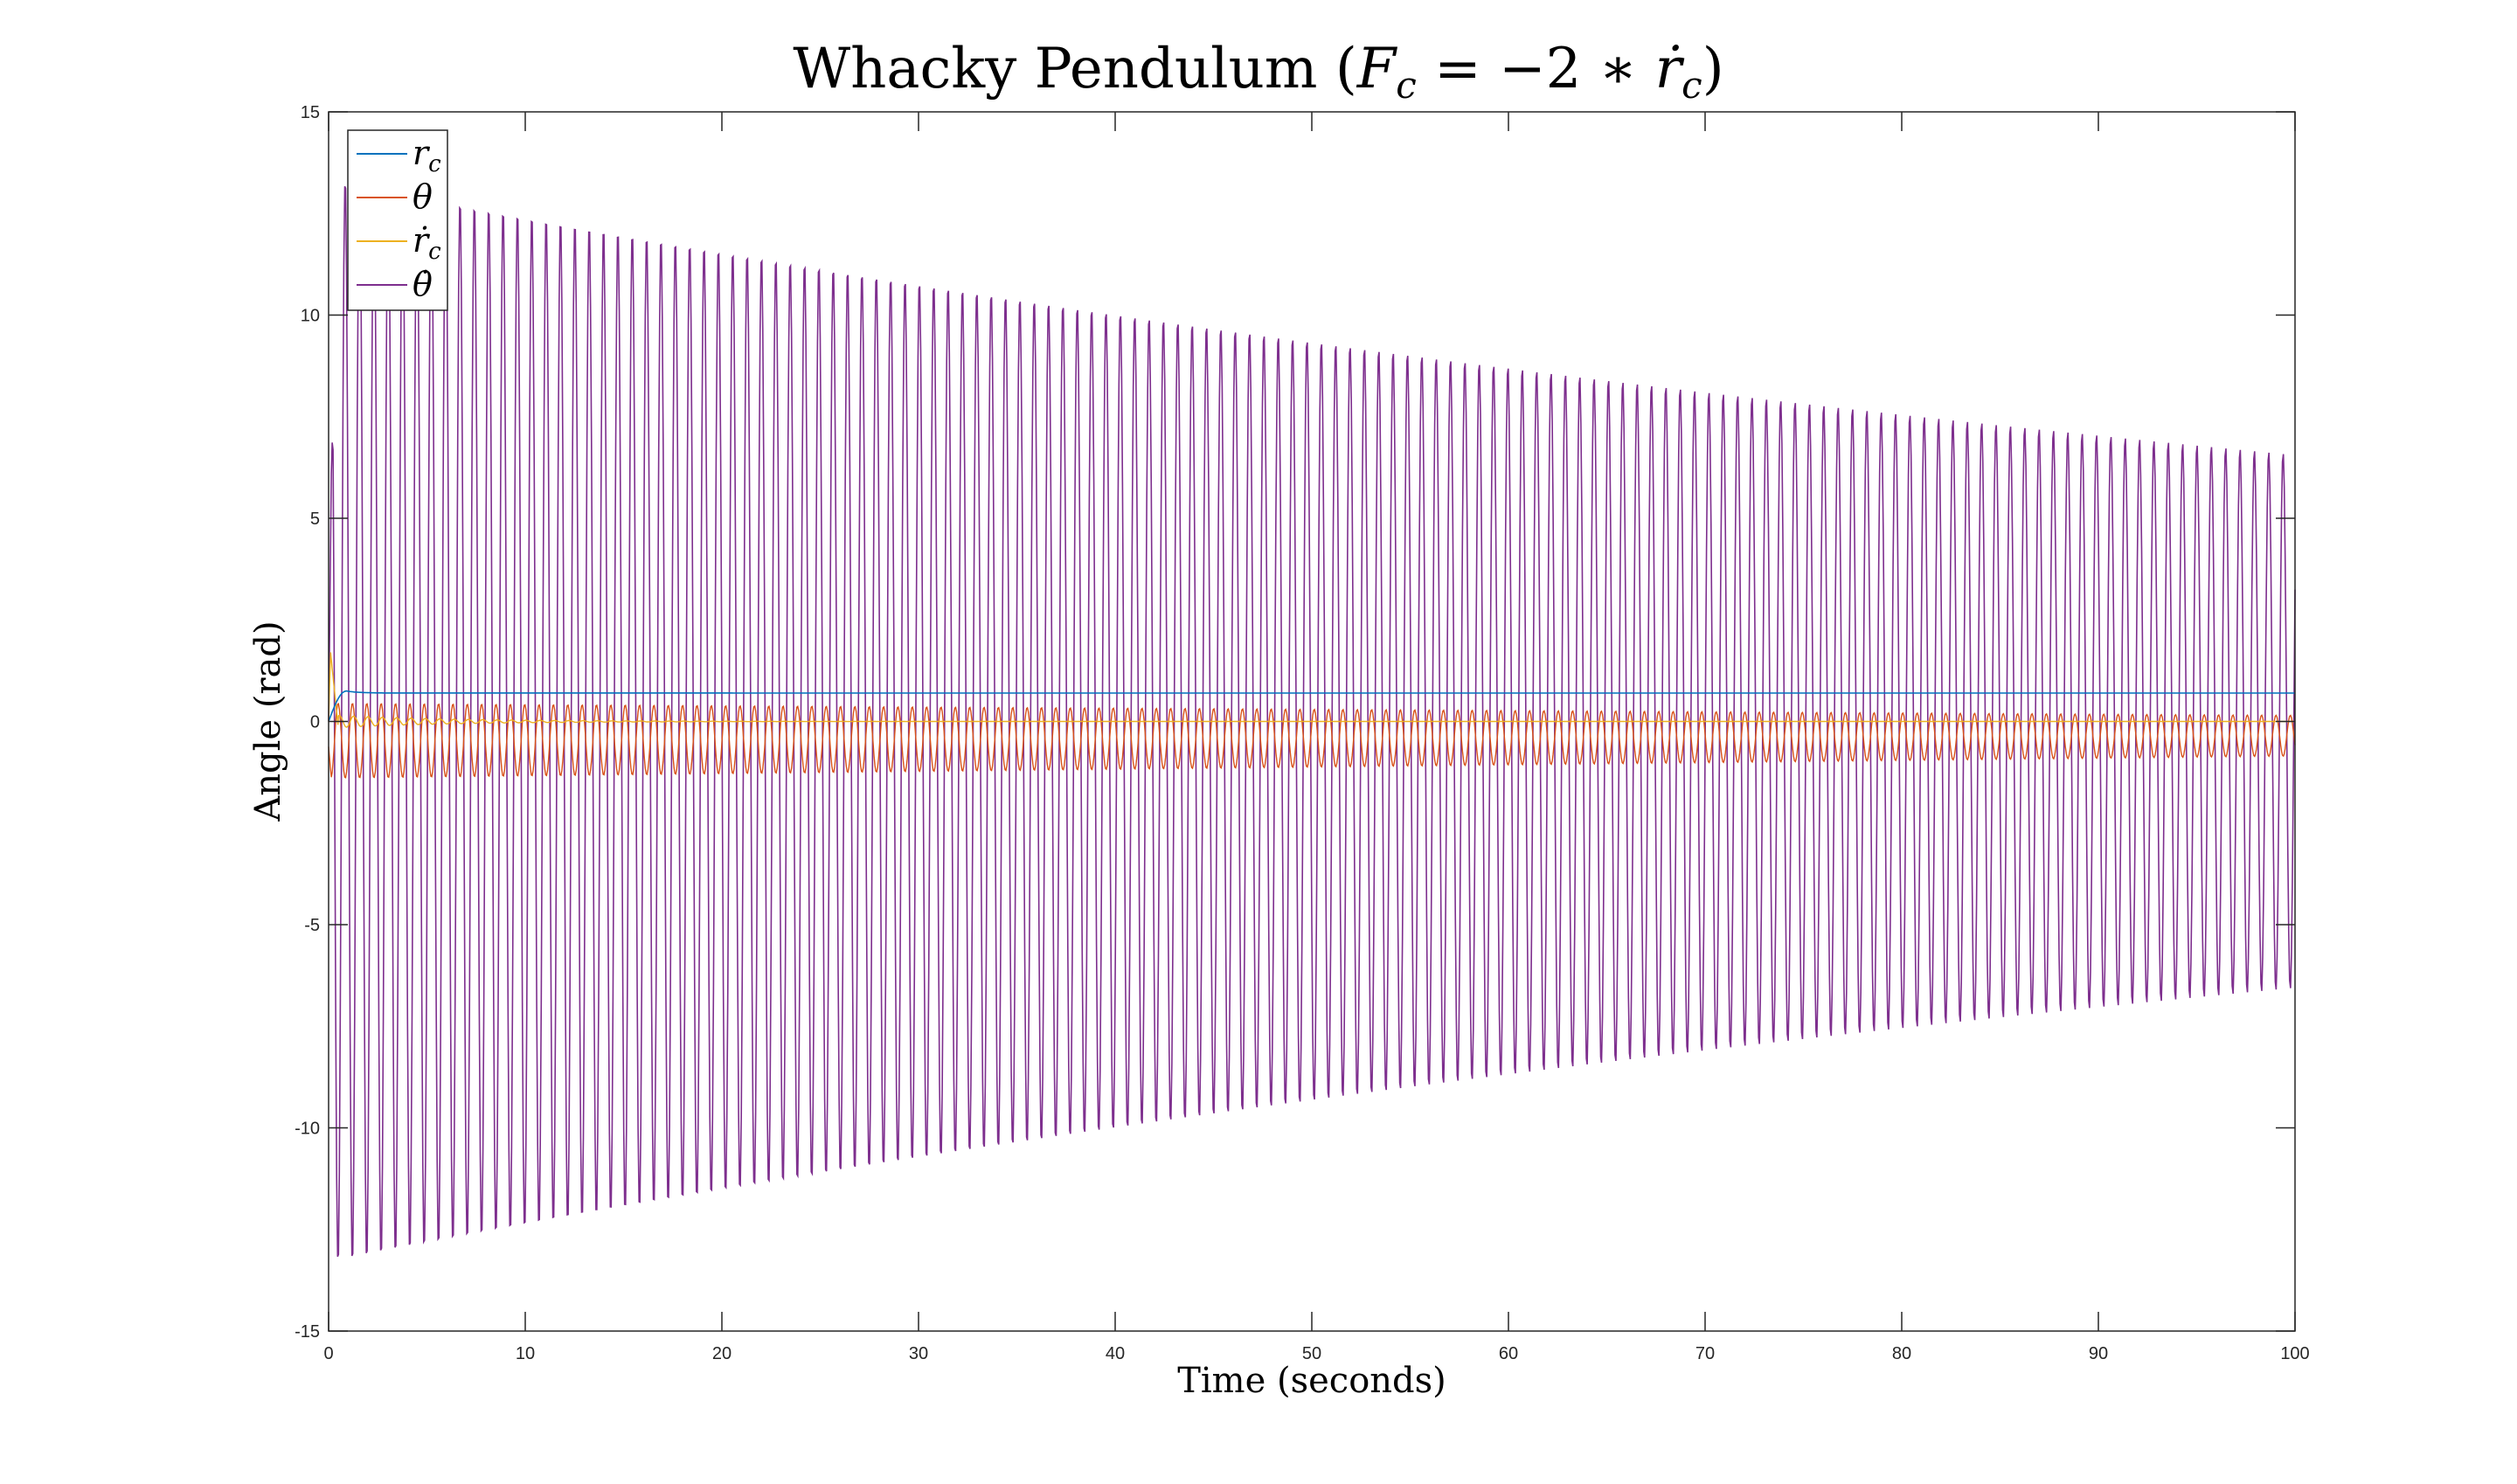 The width and height of the screenshot is (2517, 1484). Describe the element at coordinates (1311, 706) in the screenshot. I see `series-rc-line` at that location.